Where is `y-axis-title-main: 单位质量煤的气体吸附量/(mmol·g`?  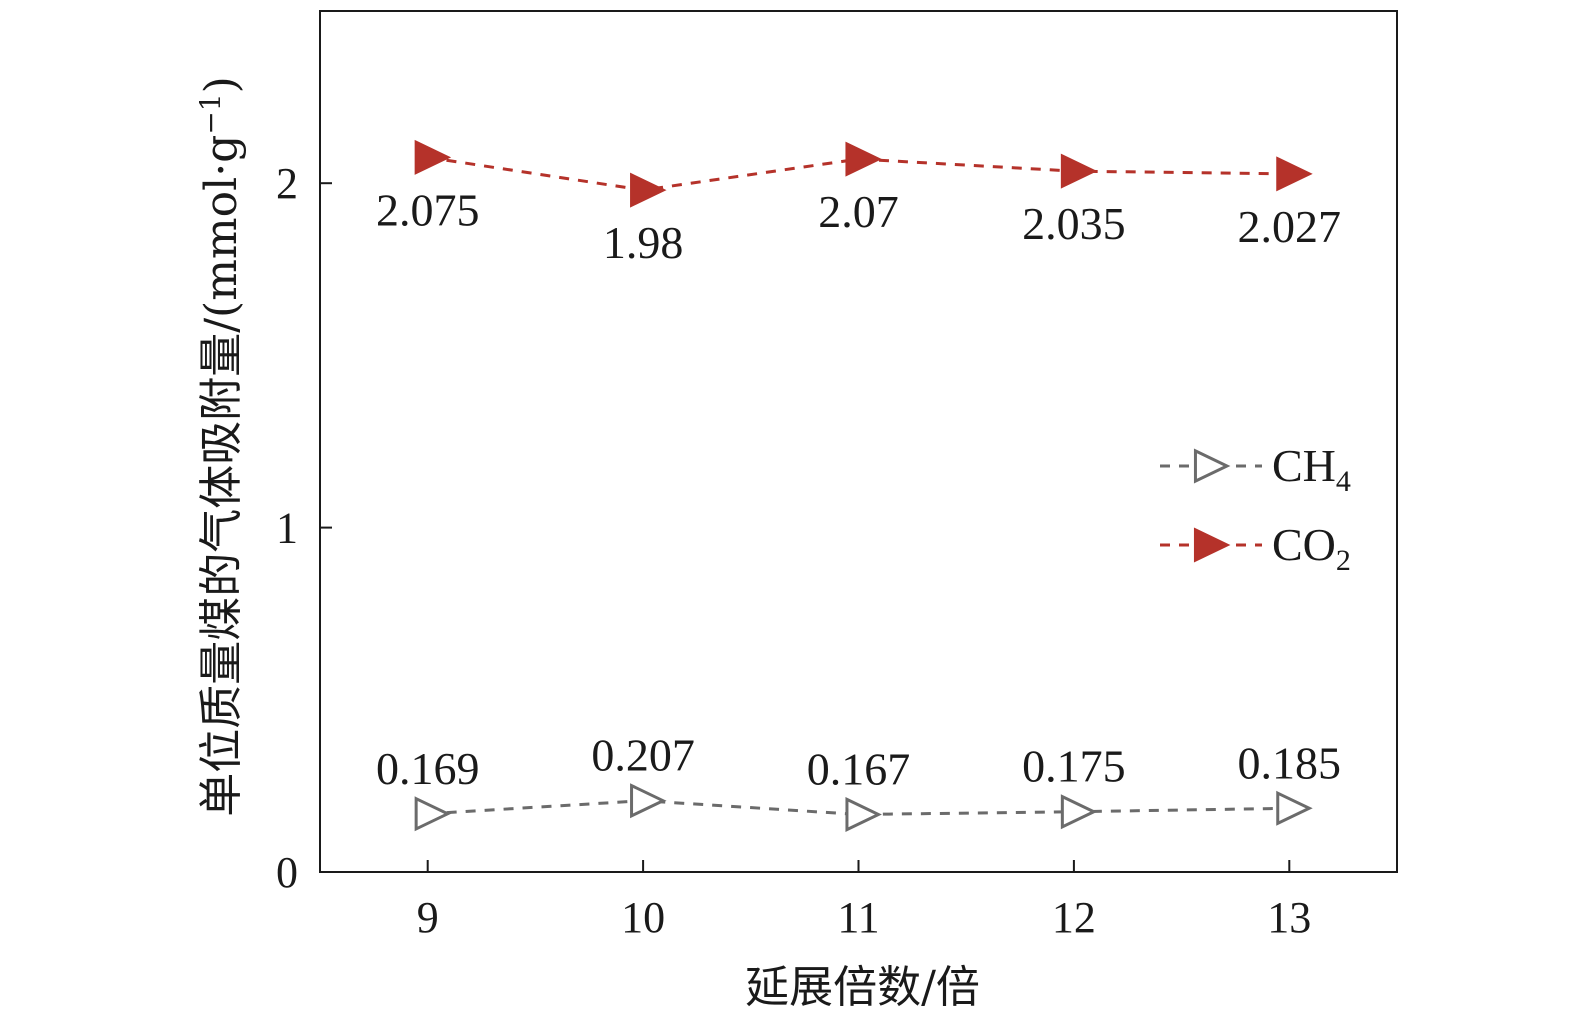 y-axis-title-main: 单位质量煤的气体吸附量/(mmol·g is located at coordinates (221, 476).